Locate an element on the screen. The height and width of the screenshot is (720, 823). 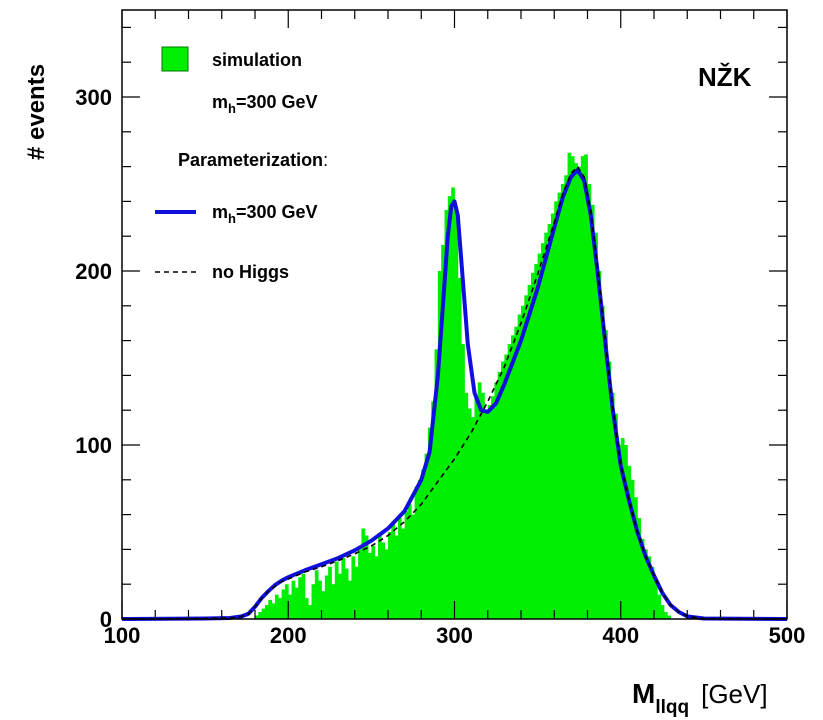
x-tick-label: 200 is located at coordinates (288, 635).